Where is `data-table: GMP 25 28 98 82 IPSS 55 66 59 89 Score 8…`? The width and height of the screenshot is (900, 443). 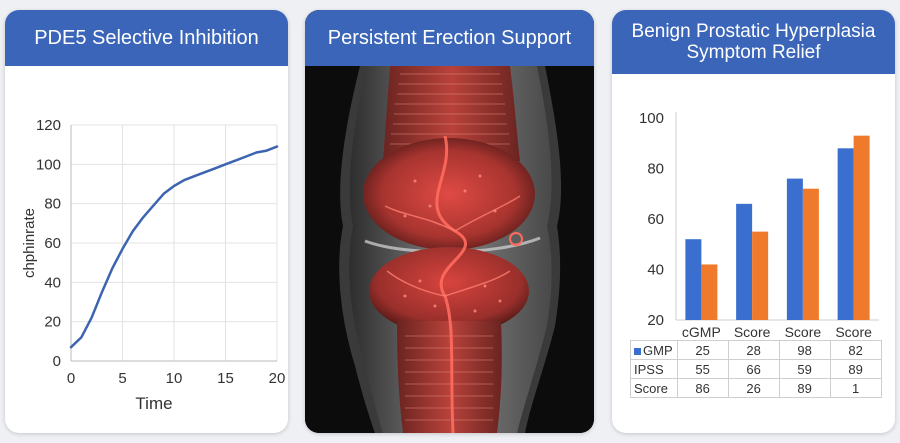 data-table: GMP 25 28 98 82 IPSS 55 66 59 89 Score 8… is located at coordinates (756, 369).